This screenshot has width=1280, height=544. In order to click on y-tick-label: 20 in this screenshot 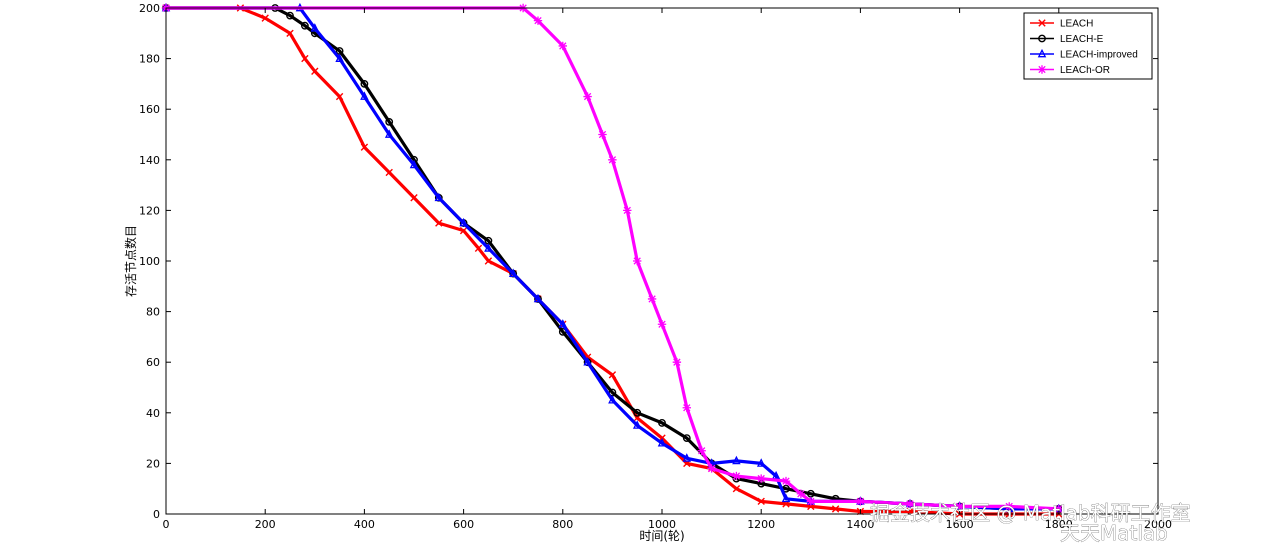, I will do `click(153, 463)`.